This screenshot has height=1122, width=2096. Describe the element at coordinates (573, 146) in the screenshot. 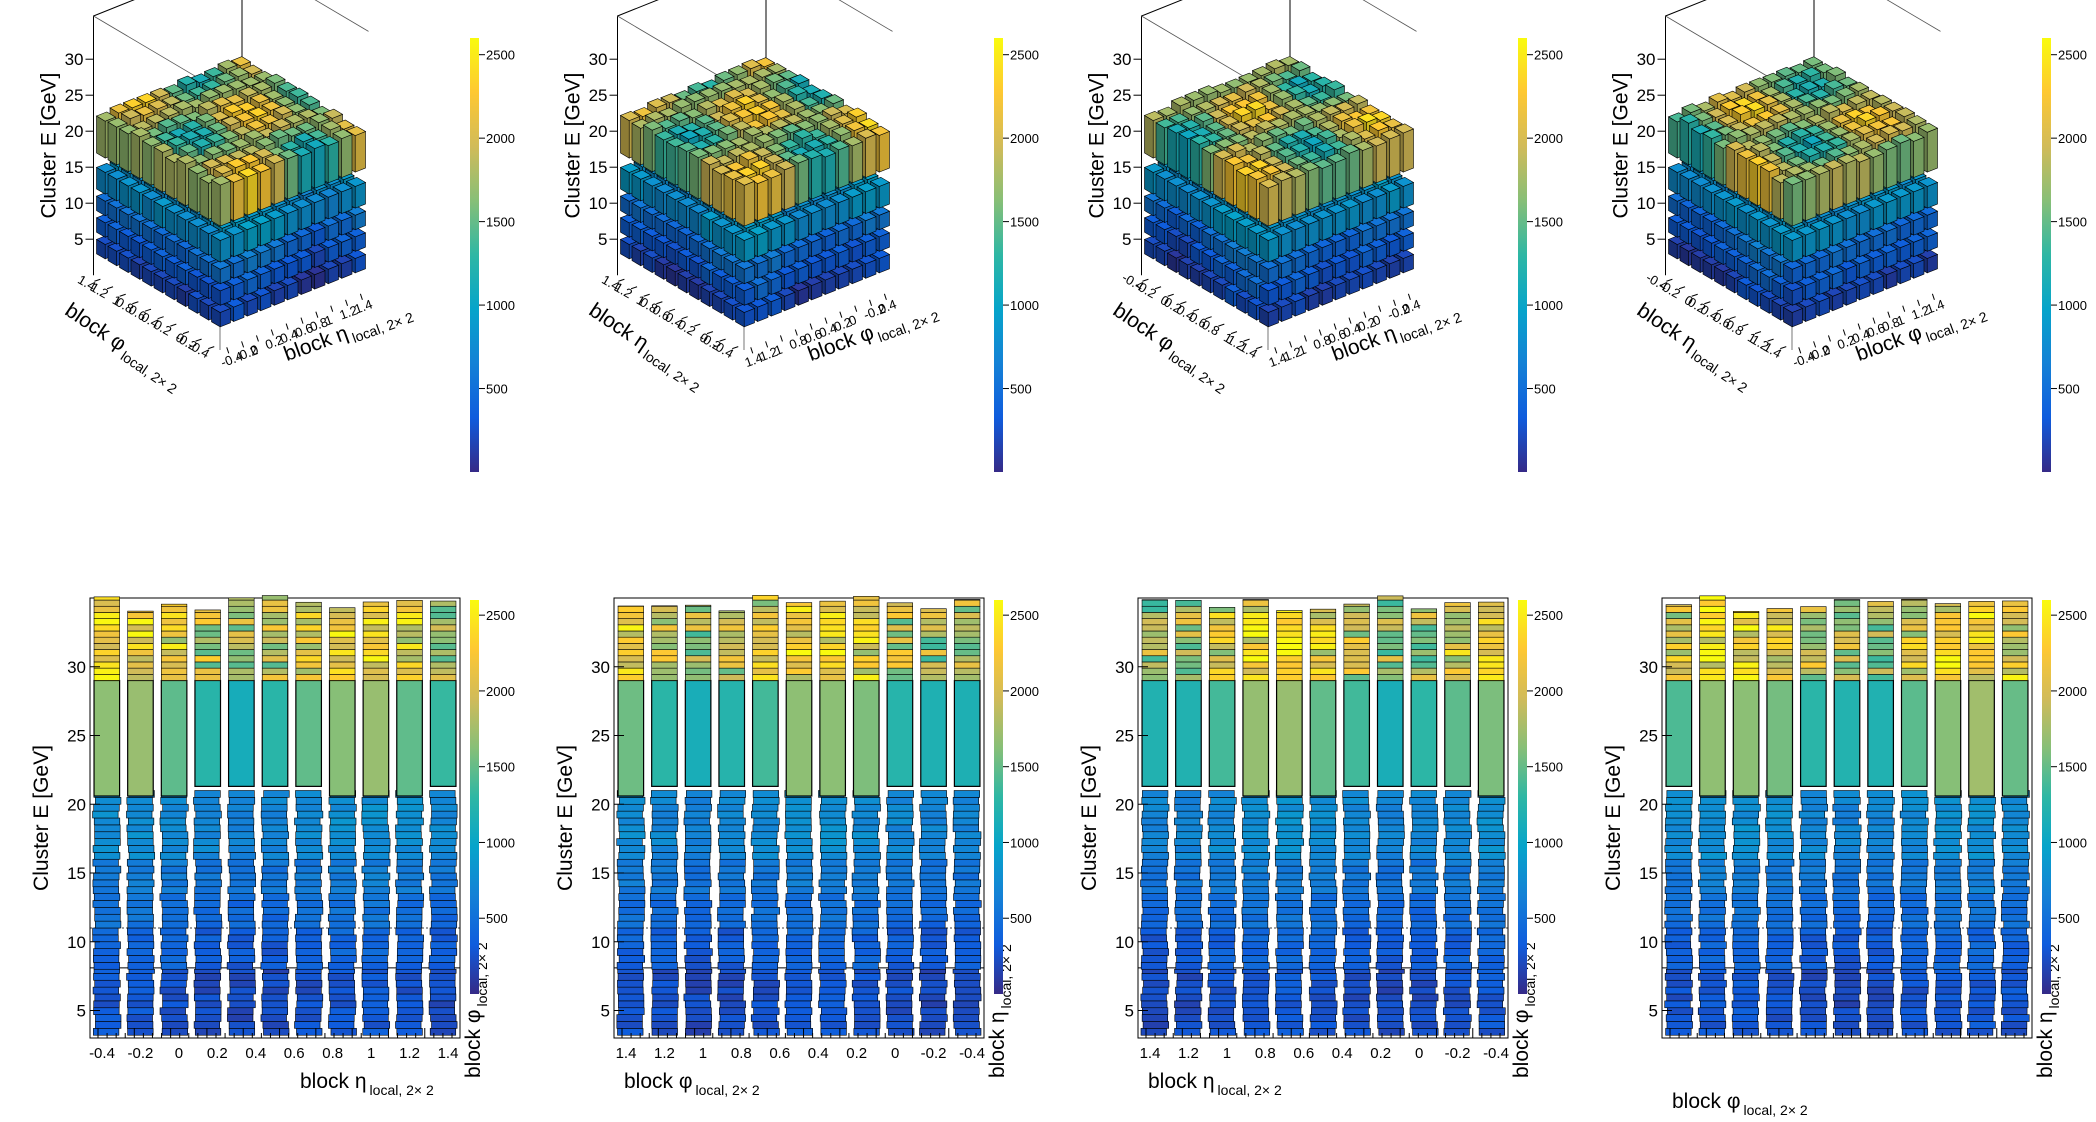

I see `z-axis-label: Cluster E [GeV]` at that location.